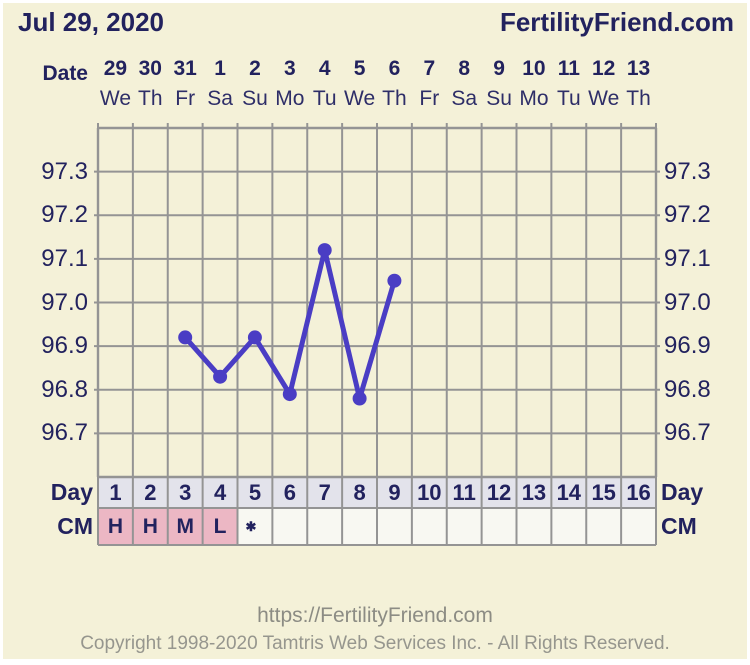 The height and width of the screenshot is (665, 750). Describe the element at coordinates (638, 98) in the screenshot. I see `weekday-cell: Th` at that location.